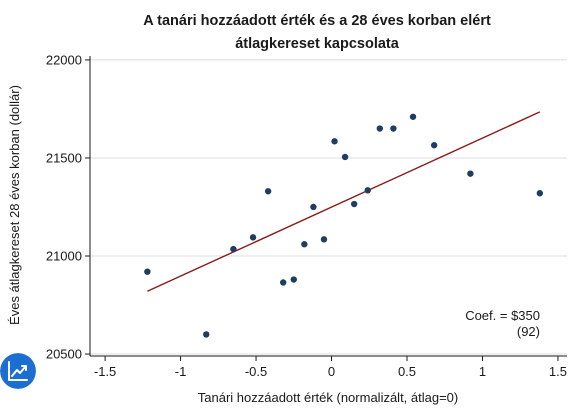 This screenshot has width=579, height=412. Describe the element at coordinates (68, 207) in the screenshot. I see `y-ticks: 20500 21000 21500 22000` at that location.